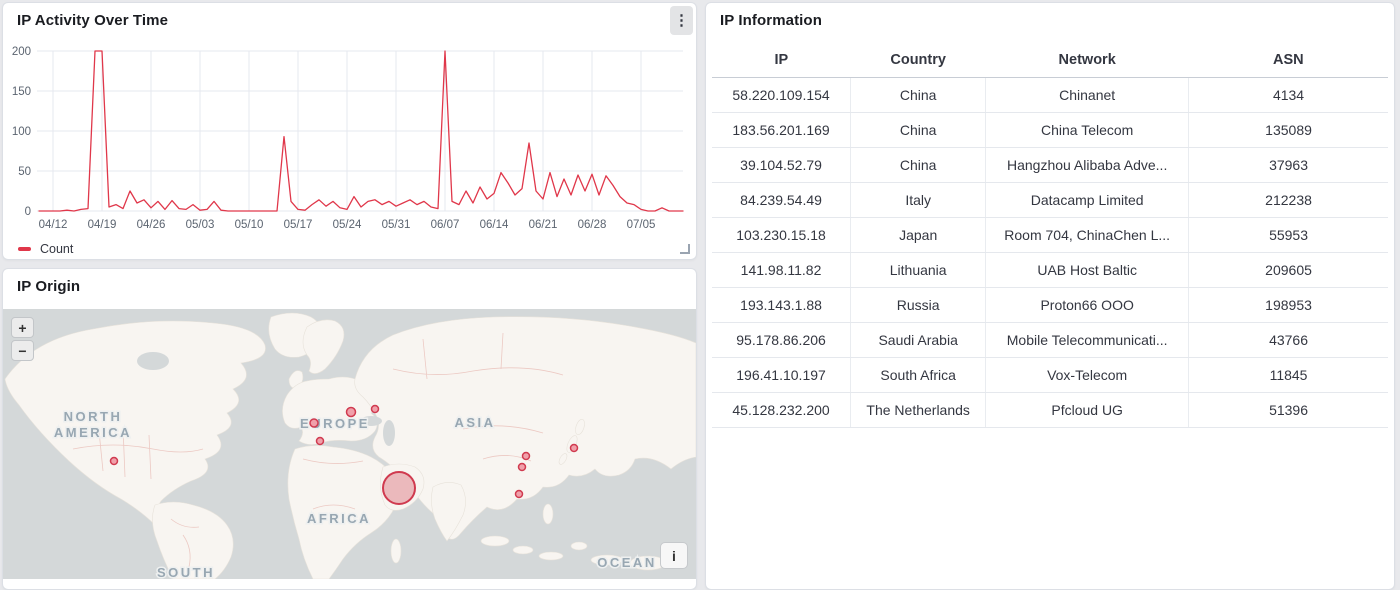 The width and height of the screenshot is (1400, 590). Describe the element at coordinates (347, 225) in the screenshot. I see `svg-text: 05/24` at that location.